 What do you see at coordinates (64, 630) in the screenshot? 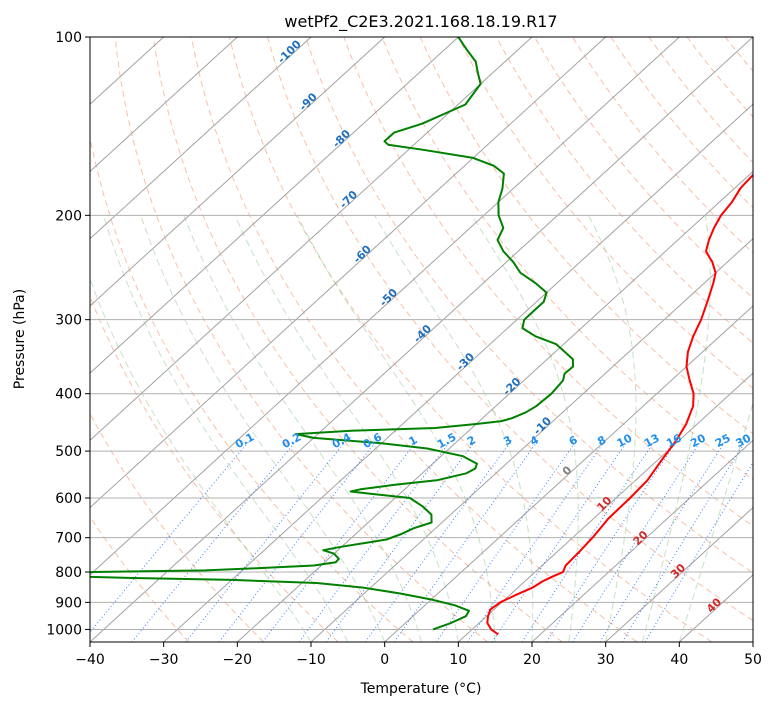
I see `y-tick-label: 1000` at bounding box center [64, 630].